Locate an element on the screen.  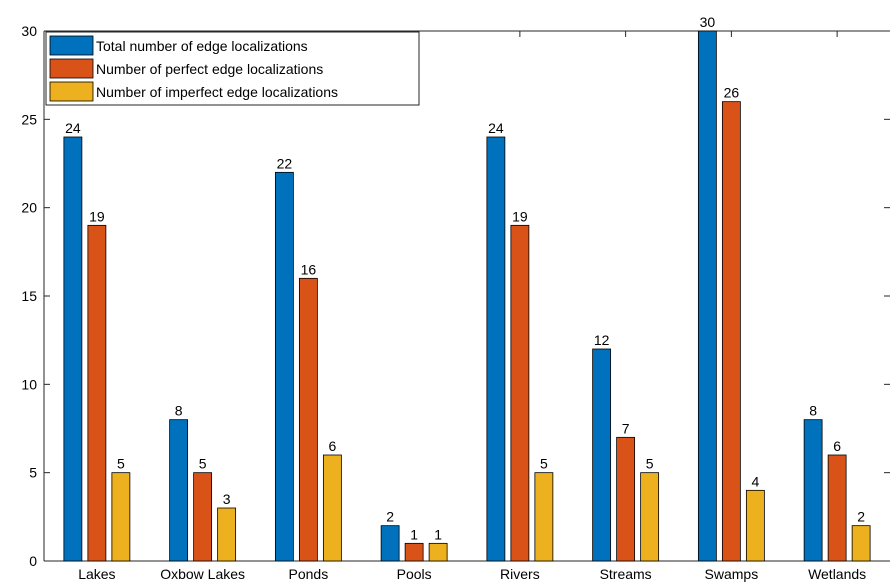
y-tick-label: 10 is located at coordinates (29, 384).